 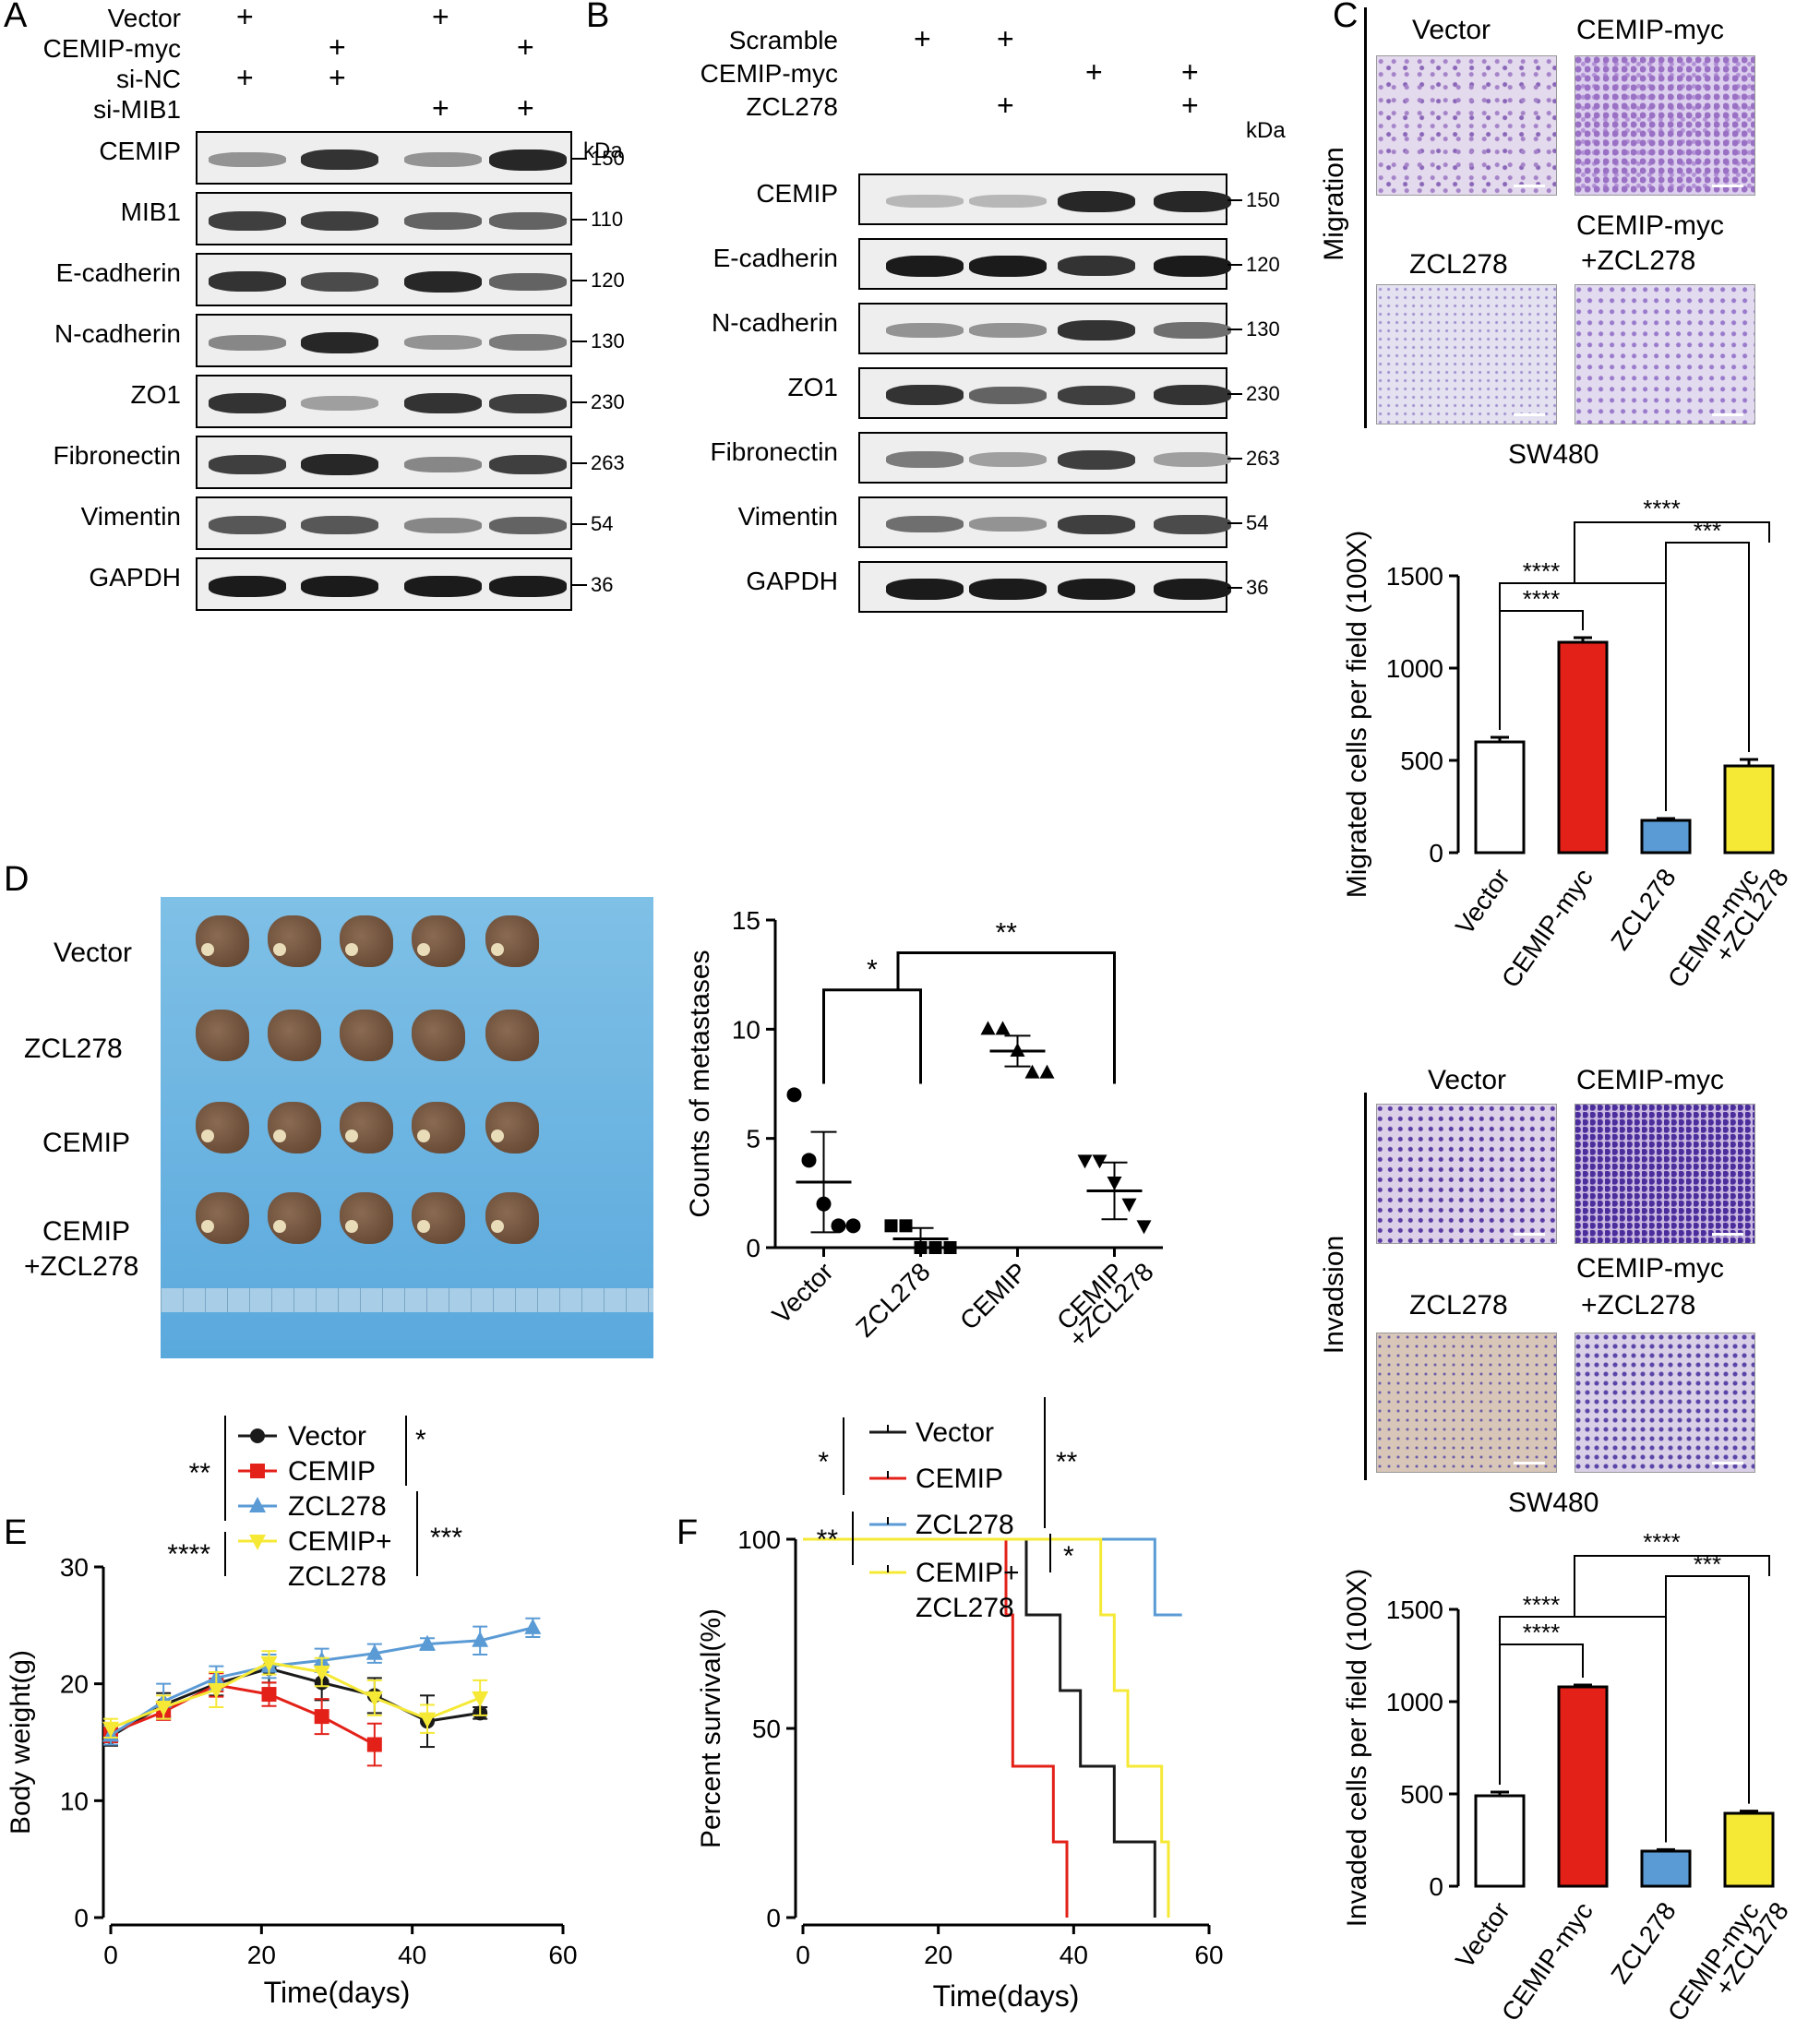 I want to click on condition-label: CEMIP-myc, so click(x=111, y=48).